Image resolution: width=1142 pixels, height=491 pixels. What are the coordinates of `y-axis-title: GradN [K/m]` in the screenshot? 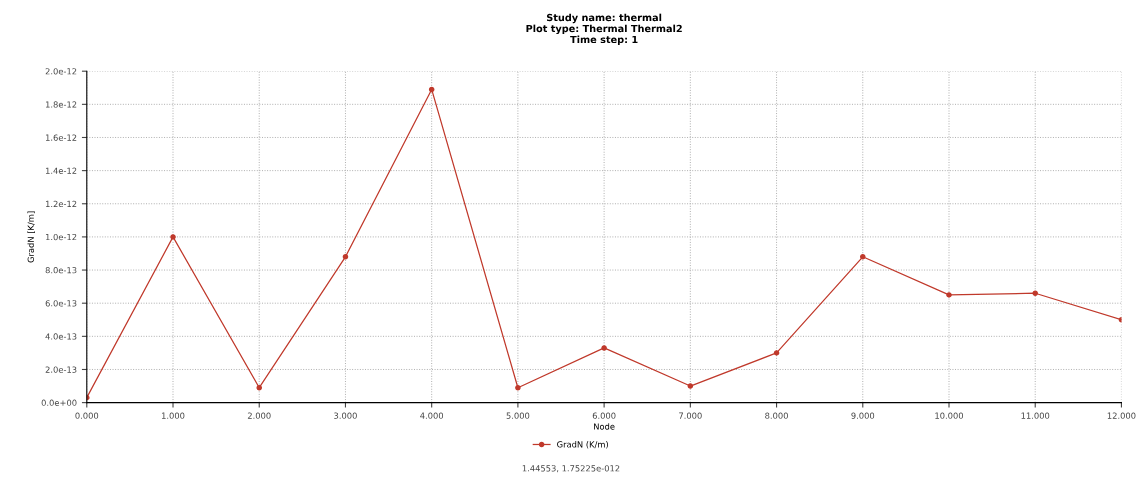 It's located at (31, 237).